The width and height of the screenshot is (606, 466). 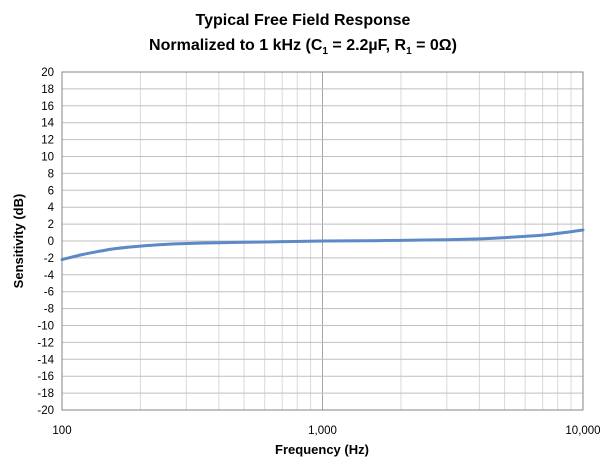 What do you see at coordinates (47, 90) in the screenshot?
I see `y-tick-label: 18` at bounding box center [47, 90].